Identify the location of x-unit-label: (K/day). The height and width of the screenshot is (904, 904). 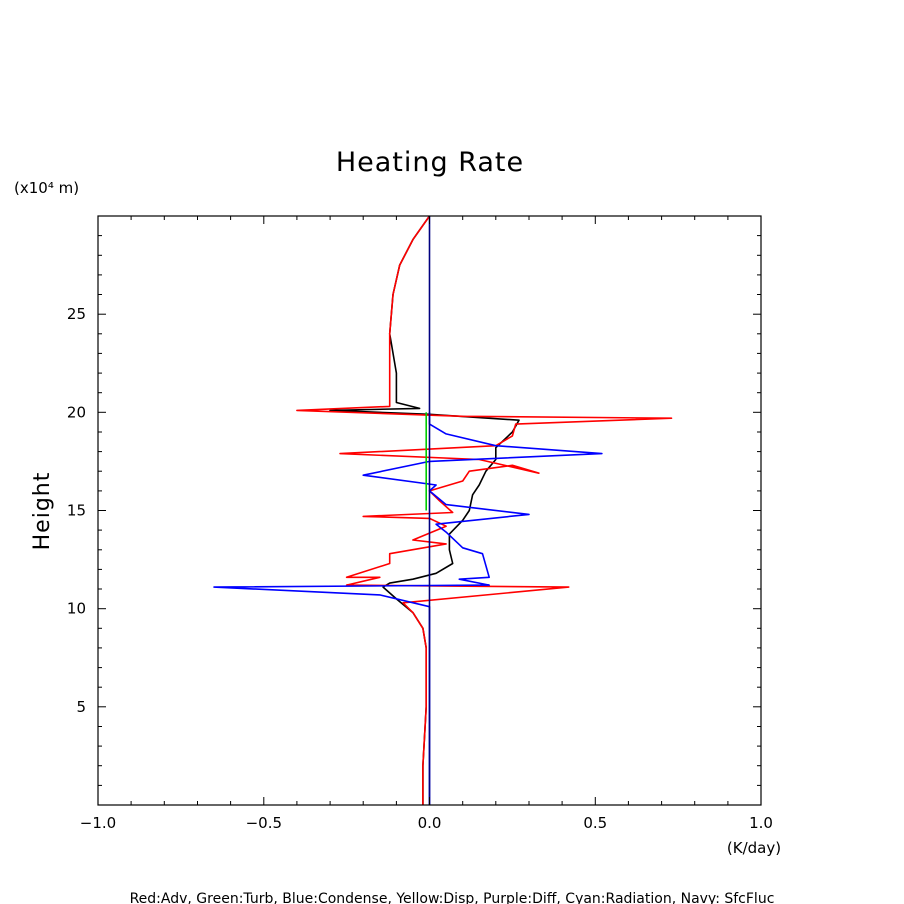
(754, 848).